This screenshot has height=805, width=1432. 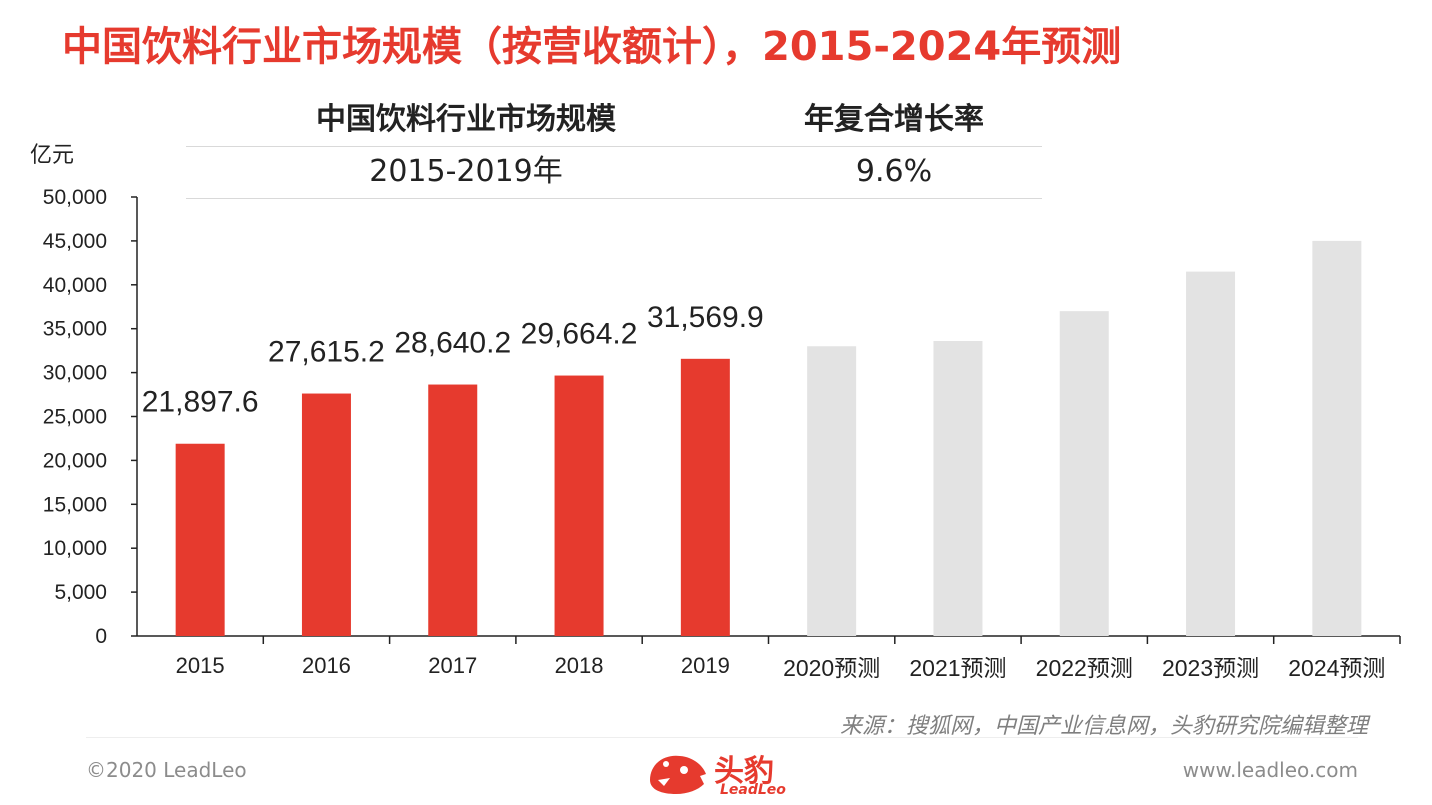 What do you see at coordinates (831, 668) in the screenshot?
I see `x-tick-label: 2020预测` at bounding box center [831, 668].